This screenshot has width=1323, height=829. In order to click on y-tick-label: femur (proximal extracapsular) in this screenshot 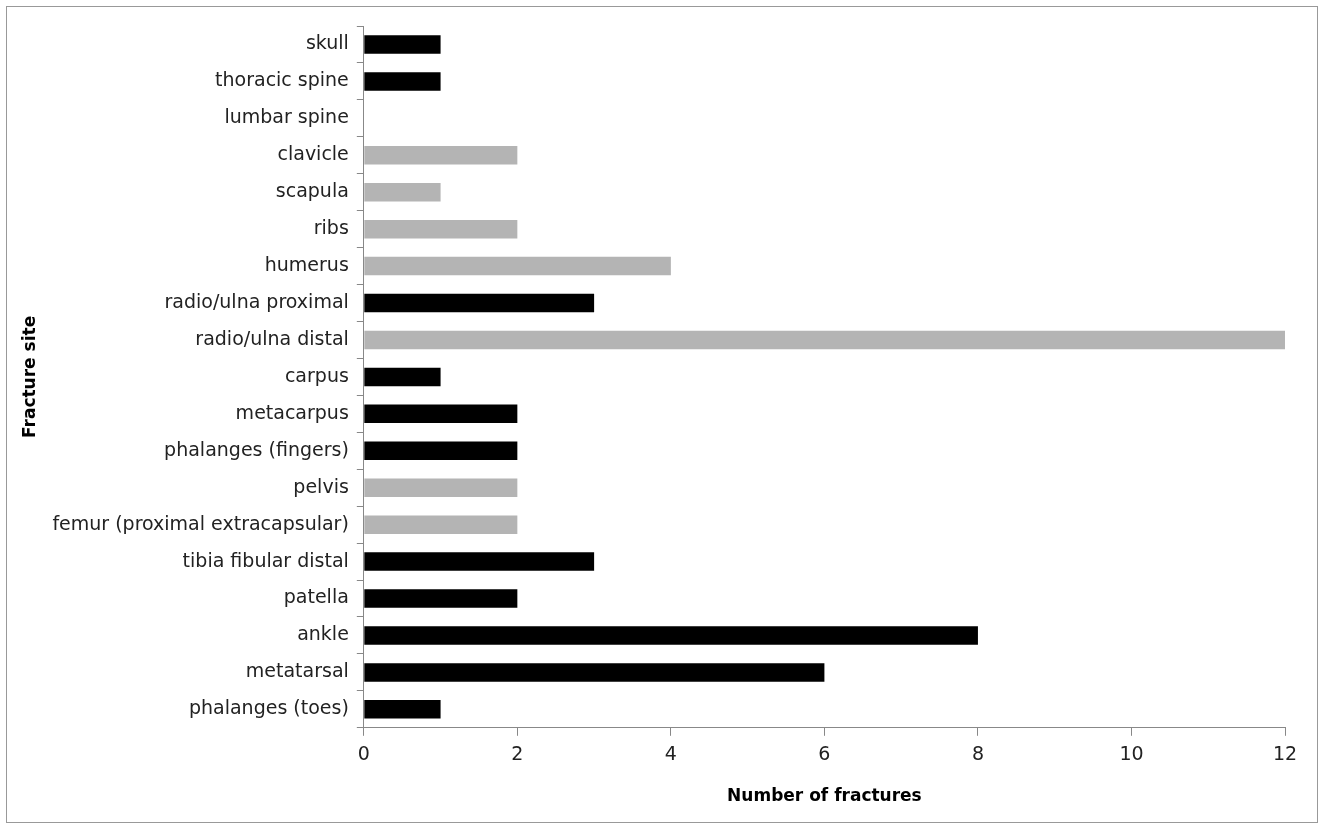, I will do `click(200, 522)`.